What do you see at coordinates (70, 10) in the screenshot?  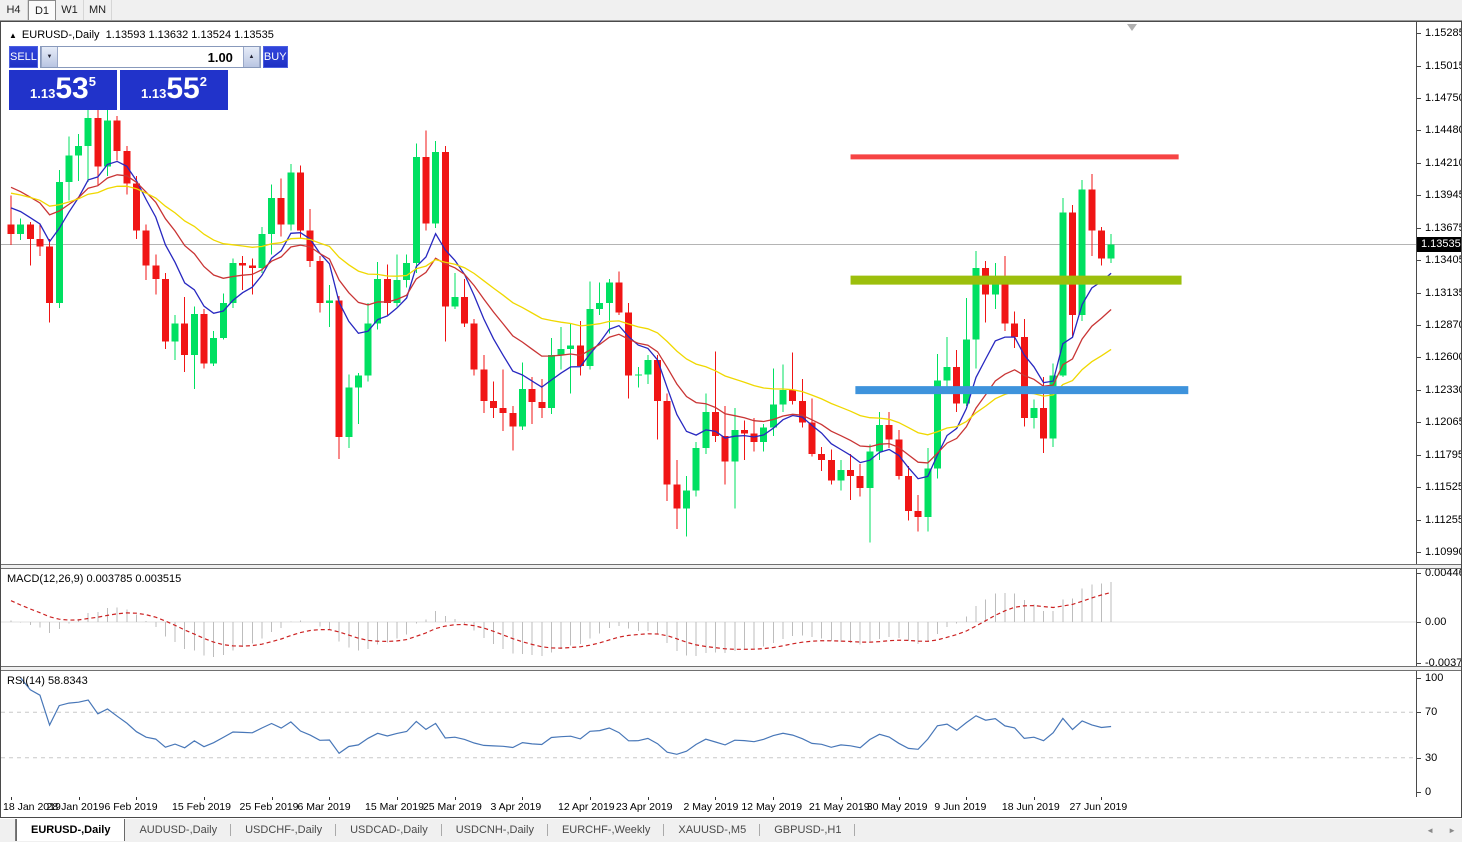 I see `timeframe-w1: W1` at bounding box center [70, 10].